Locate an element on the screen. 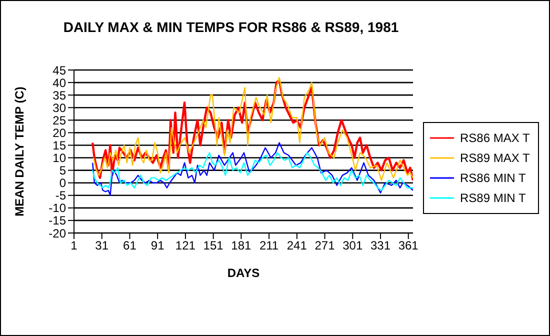  legend-label: RS89 MAX T is located at coordinates (495, 158).